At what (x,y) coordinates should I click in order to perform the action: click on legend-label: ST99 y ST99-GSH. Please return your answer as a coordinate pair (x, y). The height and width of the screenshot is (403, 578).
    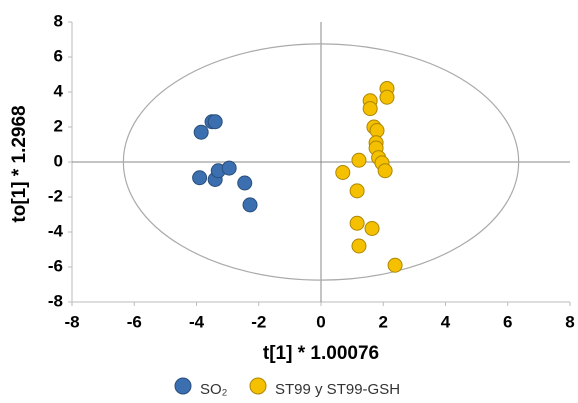
    Looking at the image, I should click on (337, 389).